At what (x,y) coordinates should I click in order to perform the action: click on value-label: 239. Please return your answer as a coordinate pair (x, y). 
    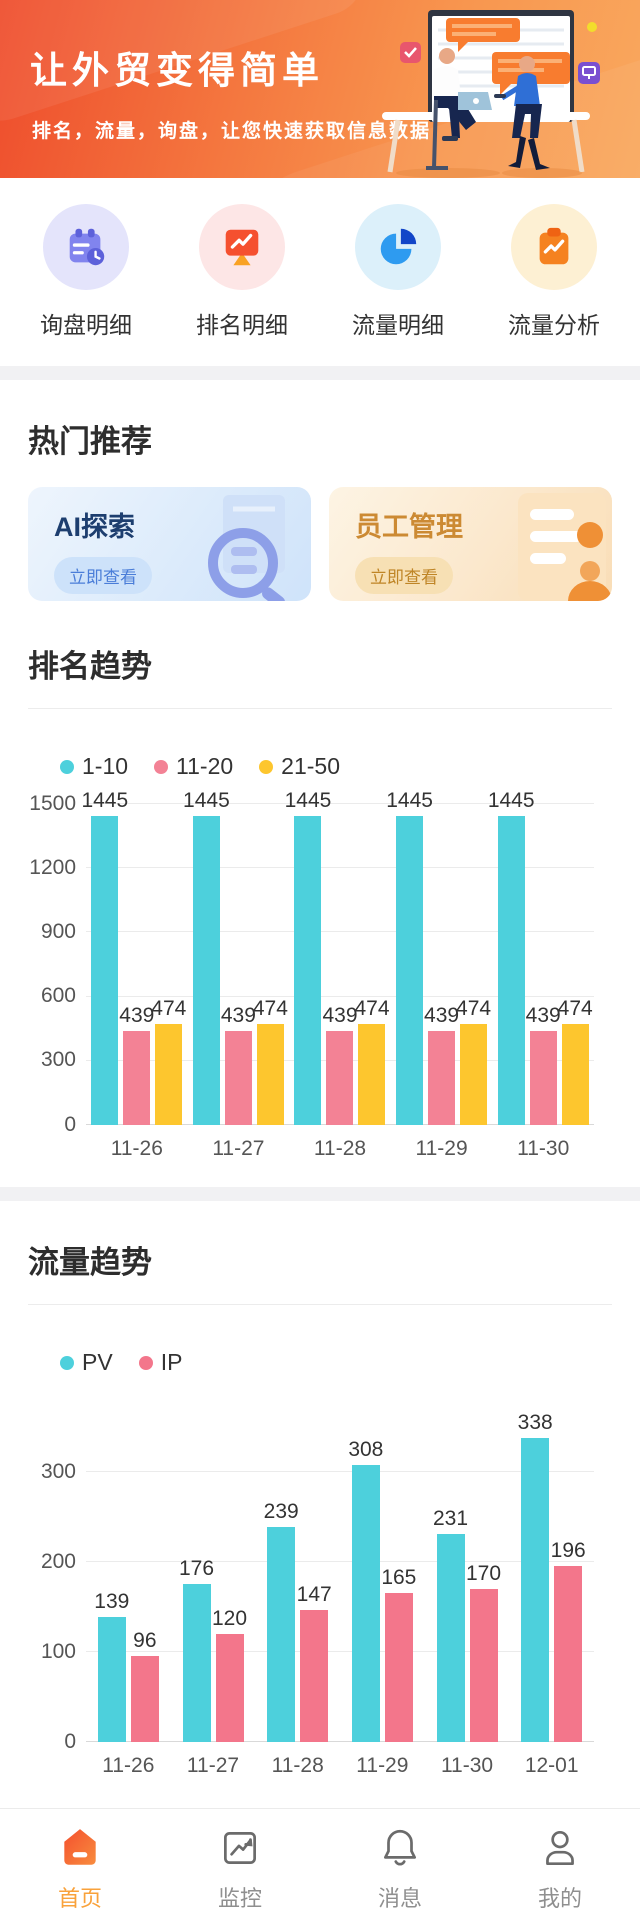
    Looking at the image, I should click on (281, 1511).